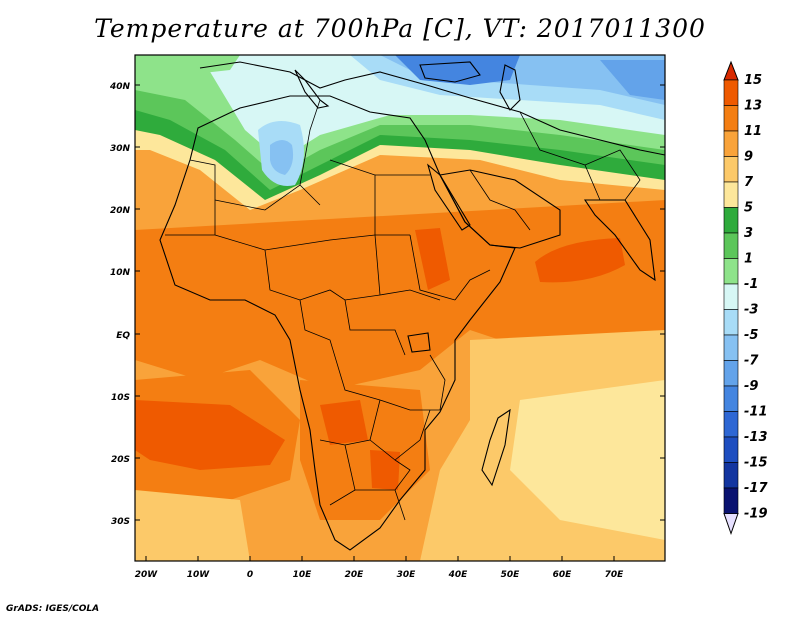  Describe the element at coordinates (756, 412) in the screenshot. I see `colorbar-label: -11` at that location.